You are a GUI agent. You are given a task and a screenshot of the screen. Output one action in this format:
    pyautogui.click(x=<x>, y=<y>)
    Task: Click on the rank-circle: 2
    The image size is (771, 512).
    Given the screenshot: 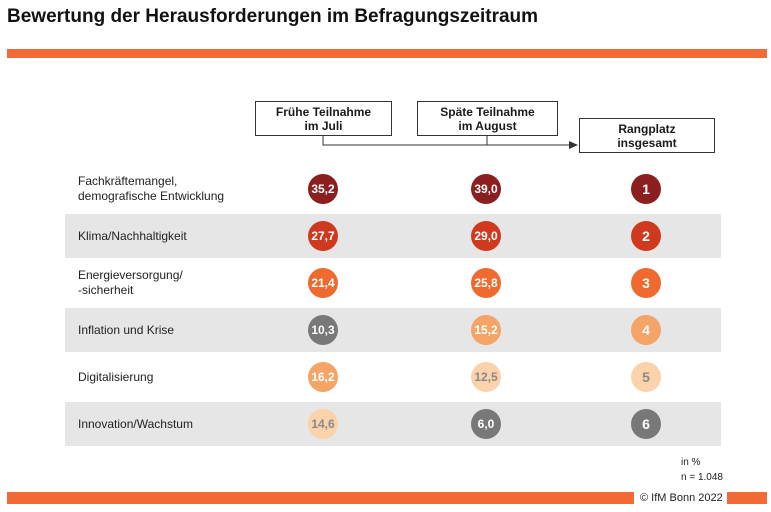 What is the action you would take?
    pyautogui.click(x=646, y=236)
    